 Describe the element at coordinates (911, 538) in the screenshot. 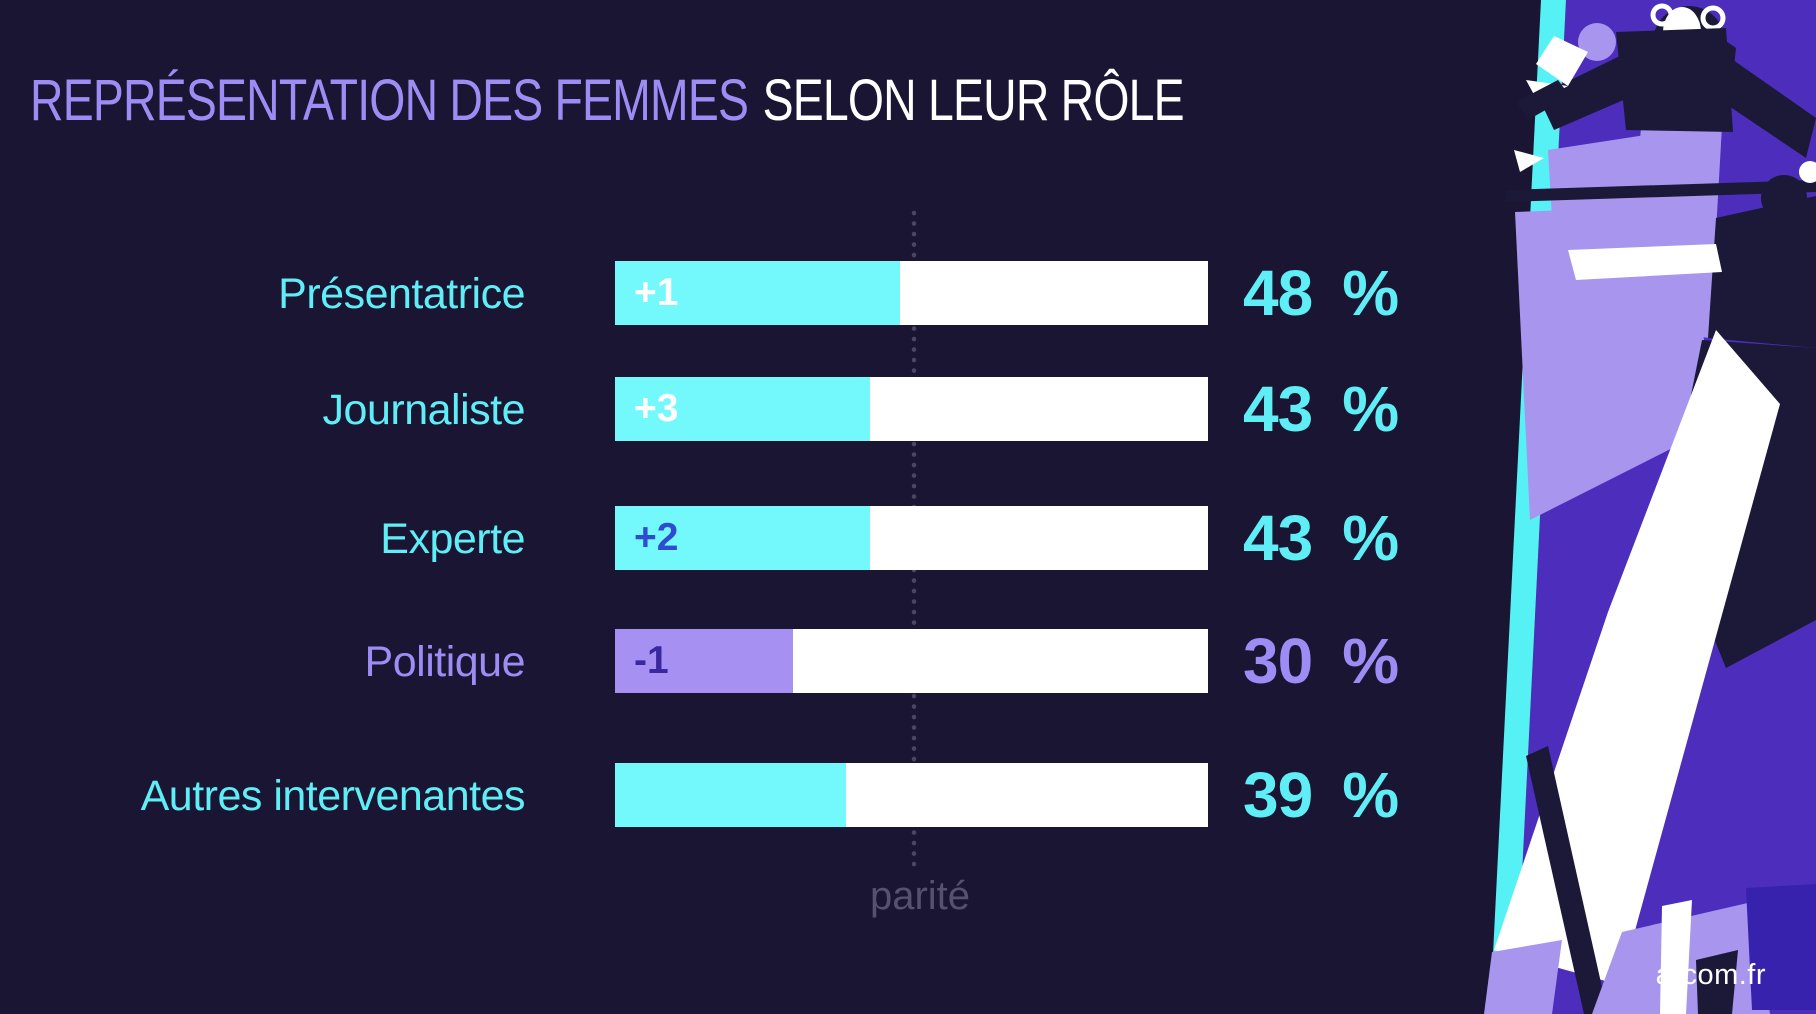

I see `bar-track: +2` at that location.